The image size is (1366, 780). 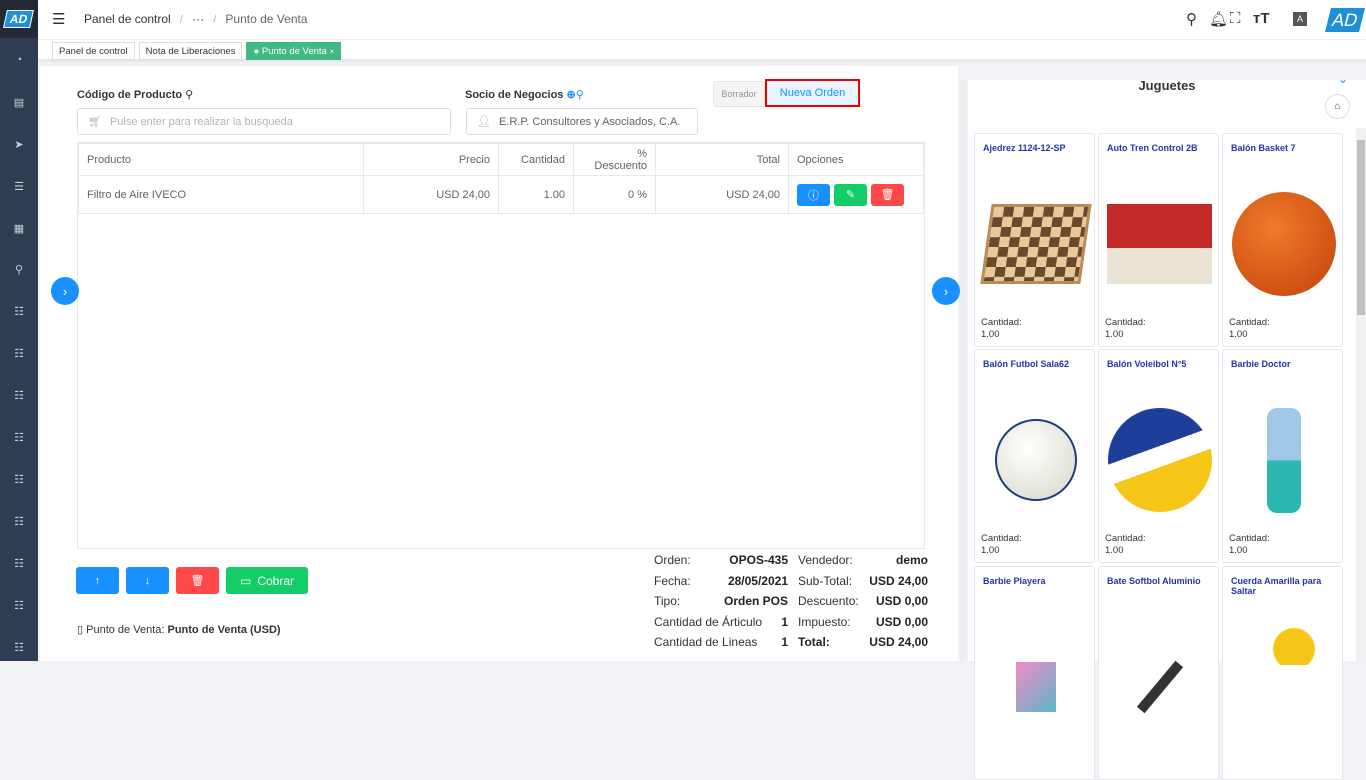 I want to click on tab-panel-de-control: Panel de control, so click(x=93, y=51).